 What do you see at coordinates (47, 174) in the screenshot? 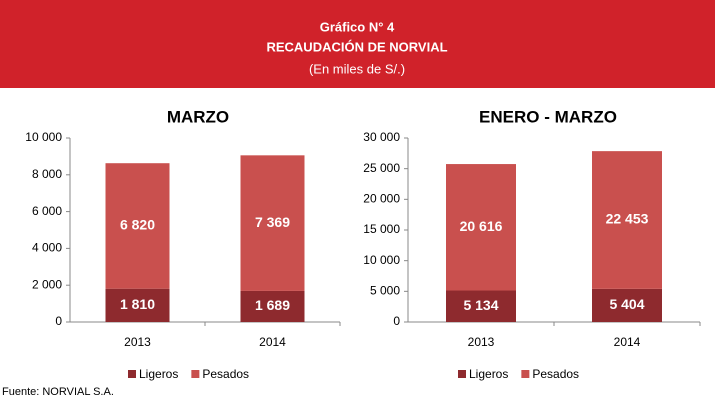
I see `y-tick-label: 8 000` at bounding box center [47, 174].